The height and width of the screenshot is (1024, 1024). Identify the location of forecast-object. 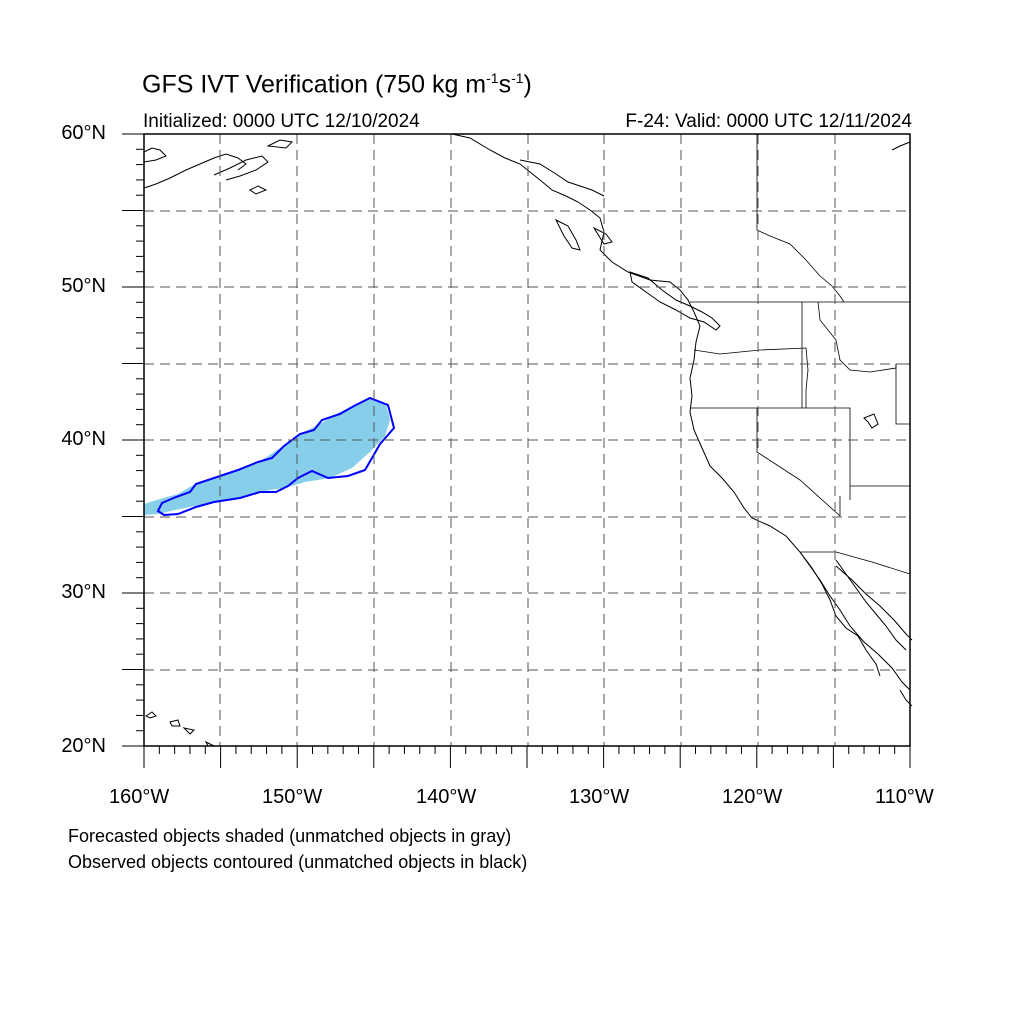
(267, 456).